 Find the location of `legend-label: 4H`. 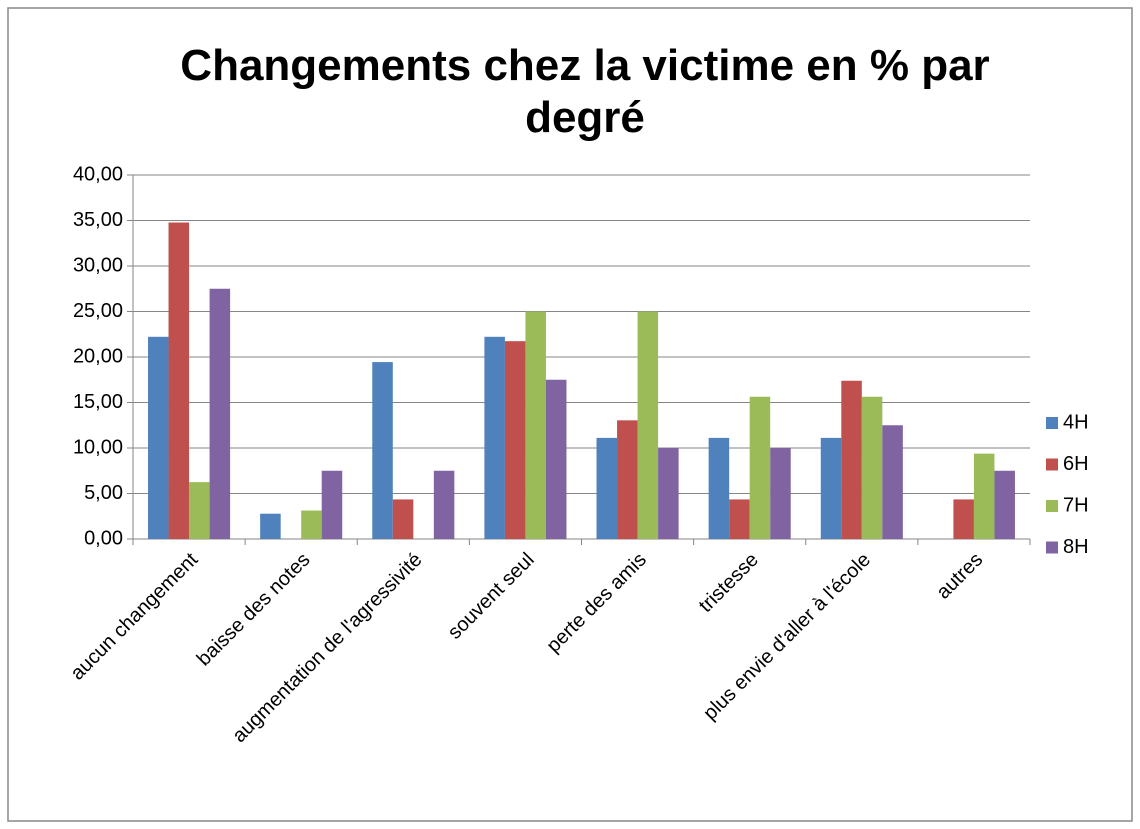

legend-label: 4H is located at coordinates (1076, 422).